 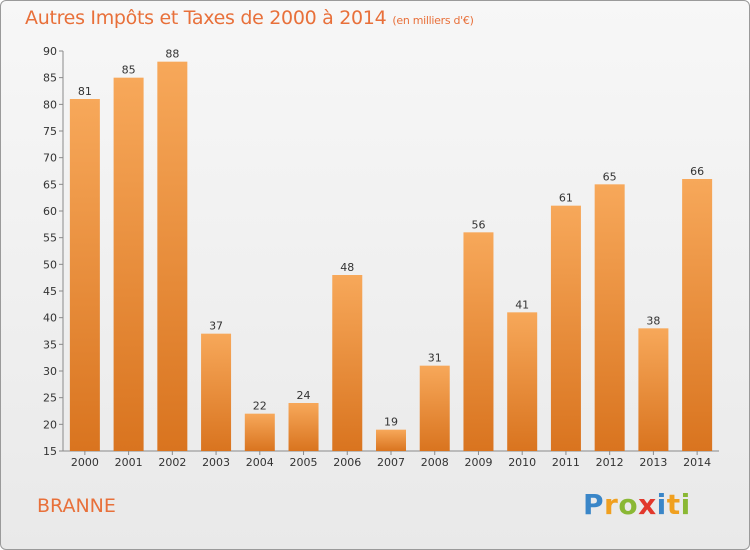 I want to click on x-tick-label: 2008, so click(x=435, y=462).